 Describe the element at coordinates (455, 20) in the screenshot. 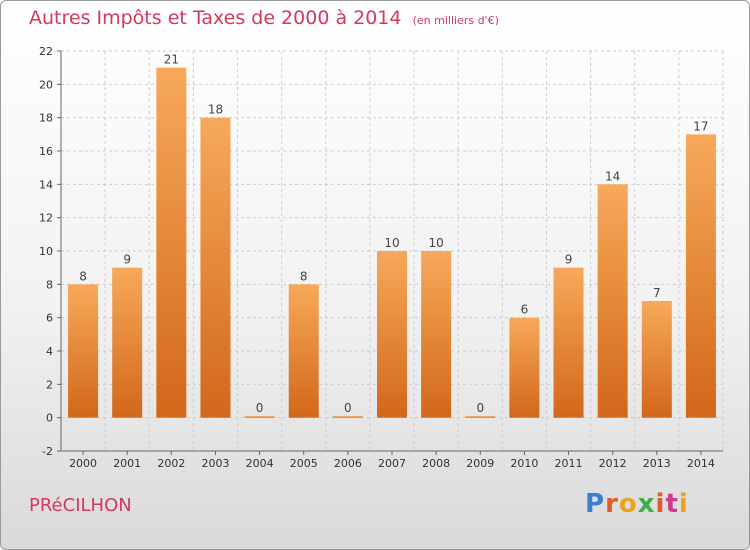

I see `chart-subtitle: (en milliers d'€)` at that location.